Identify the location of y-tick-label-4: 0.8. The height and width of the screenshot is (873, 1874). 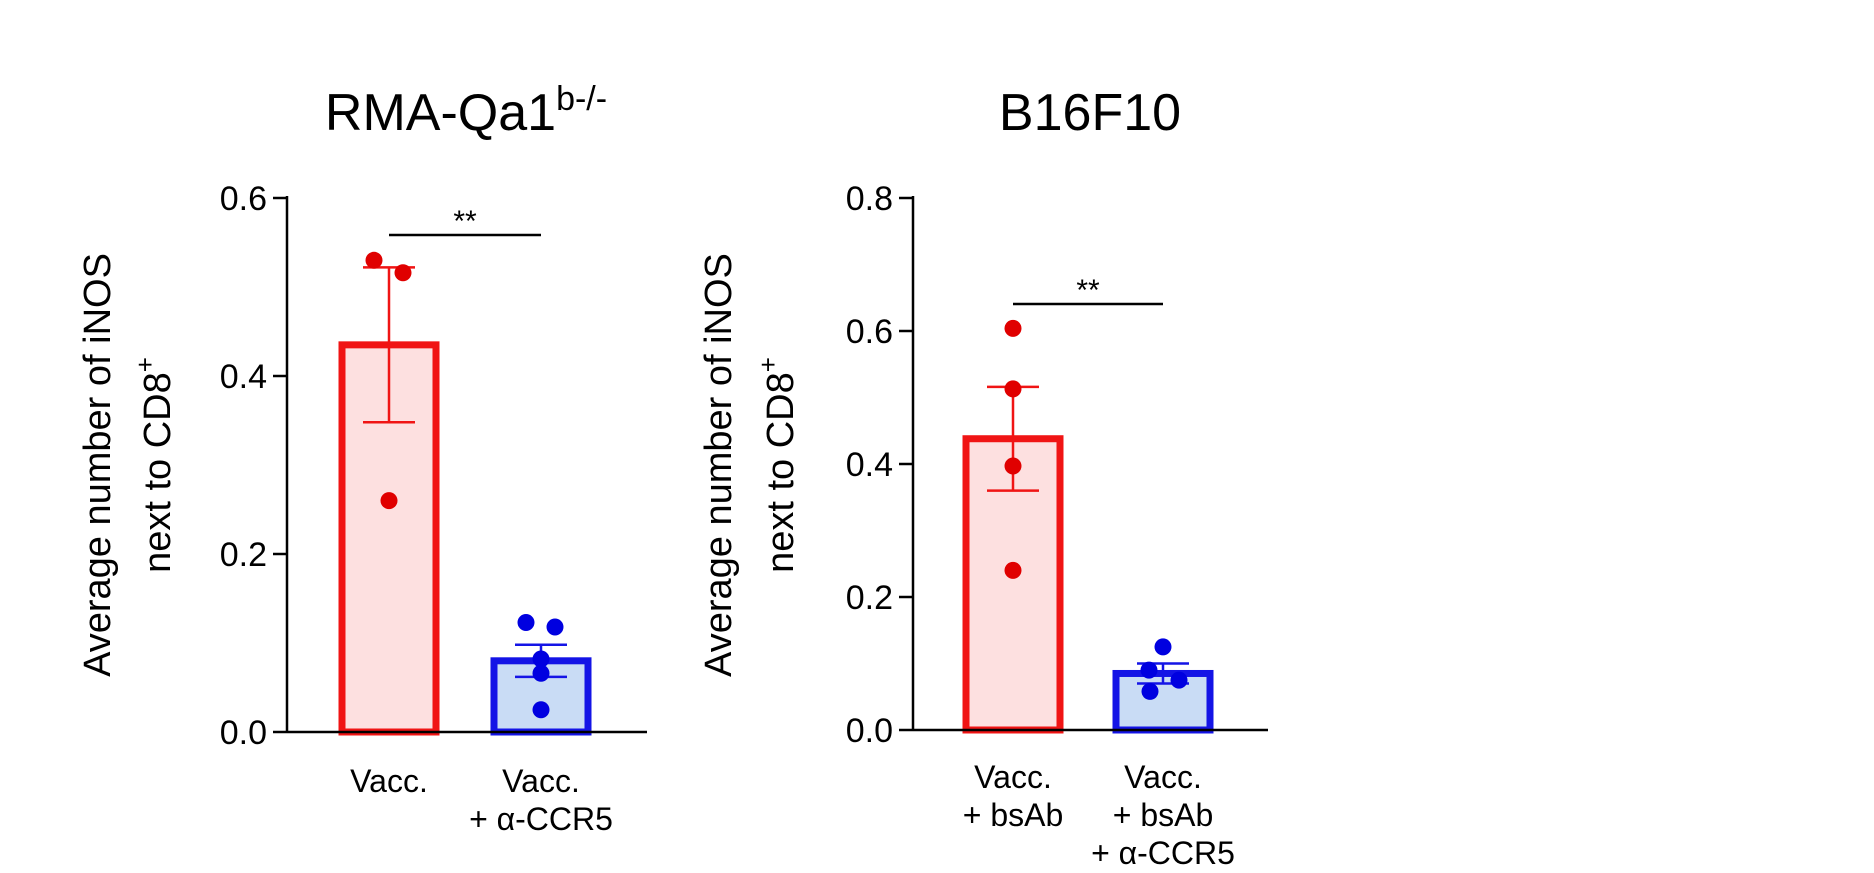
(869, 199).